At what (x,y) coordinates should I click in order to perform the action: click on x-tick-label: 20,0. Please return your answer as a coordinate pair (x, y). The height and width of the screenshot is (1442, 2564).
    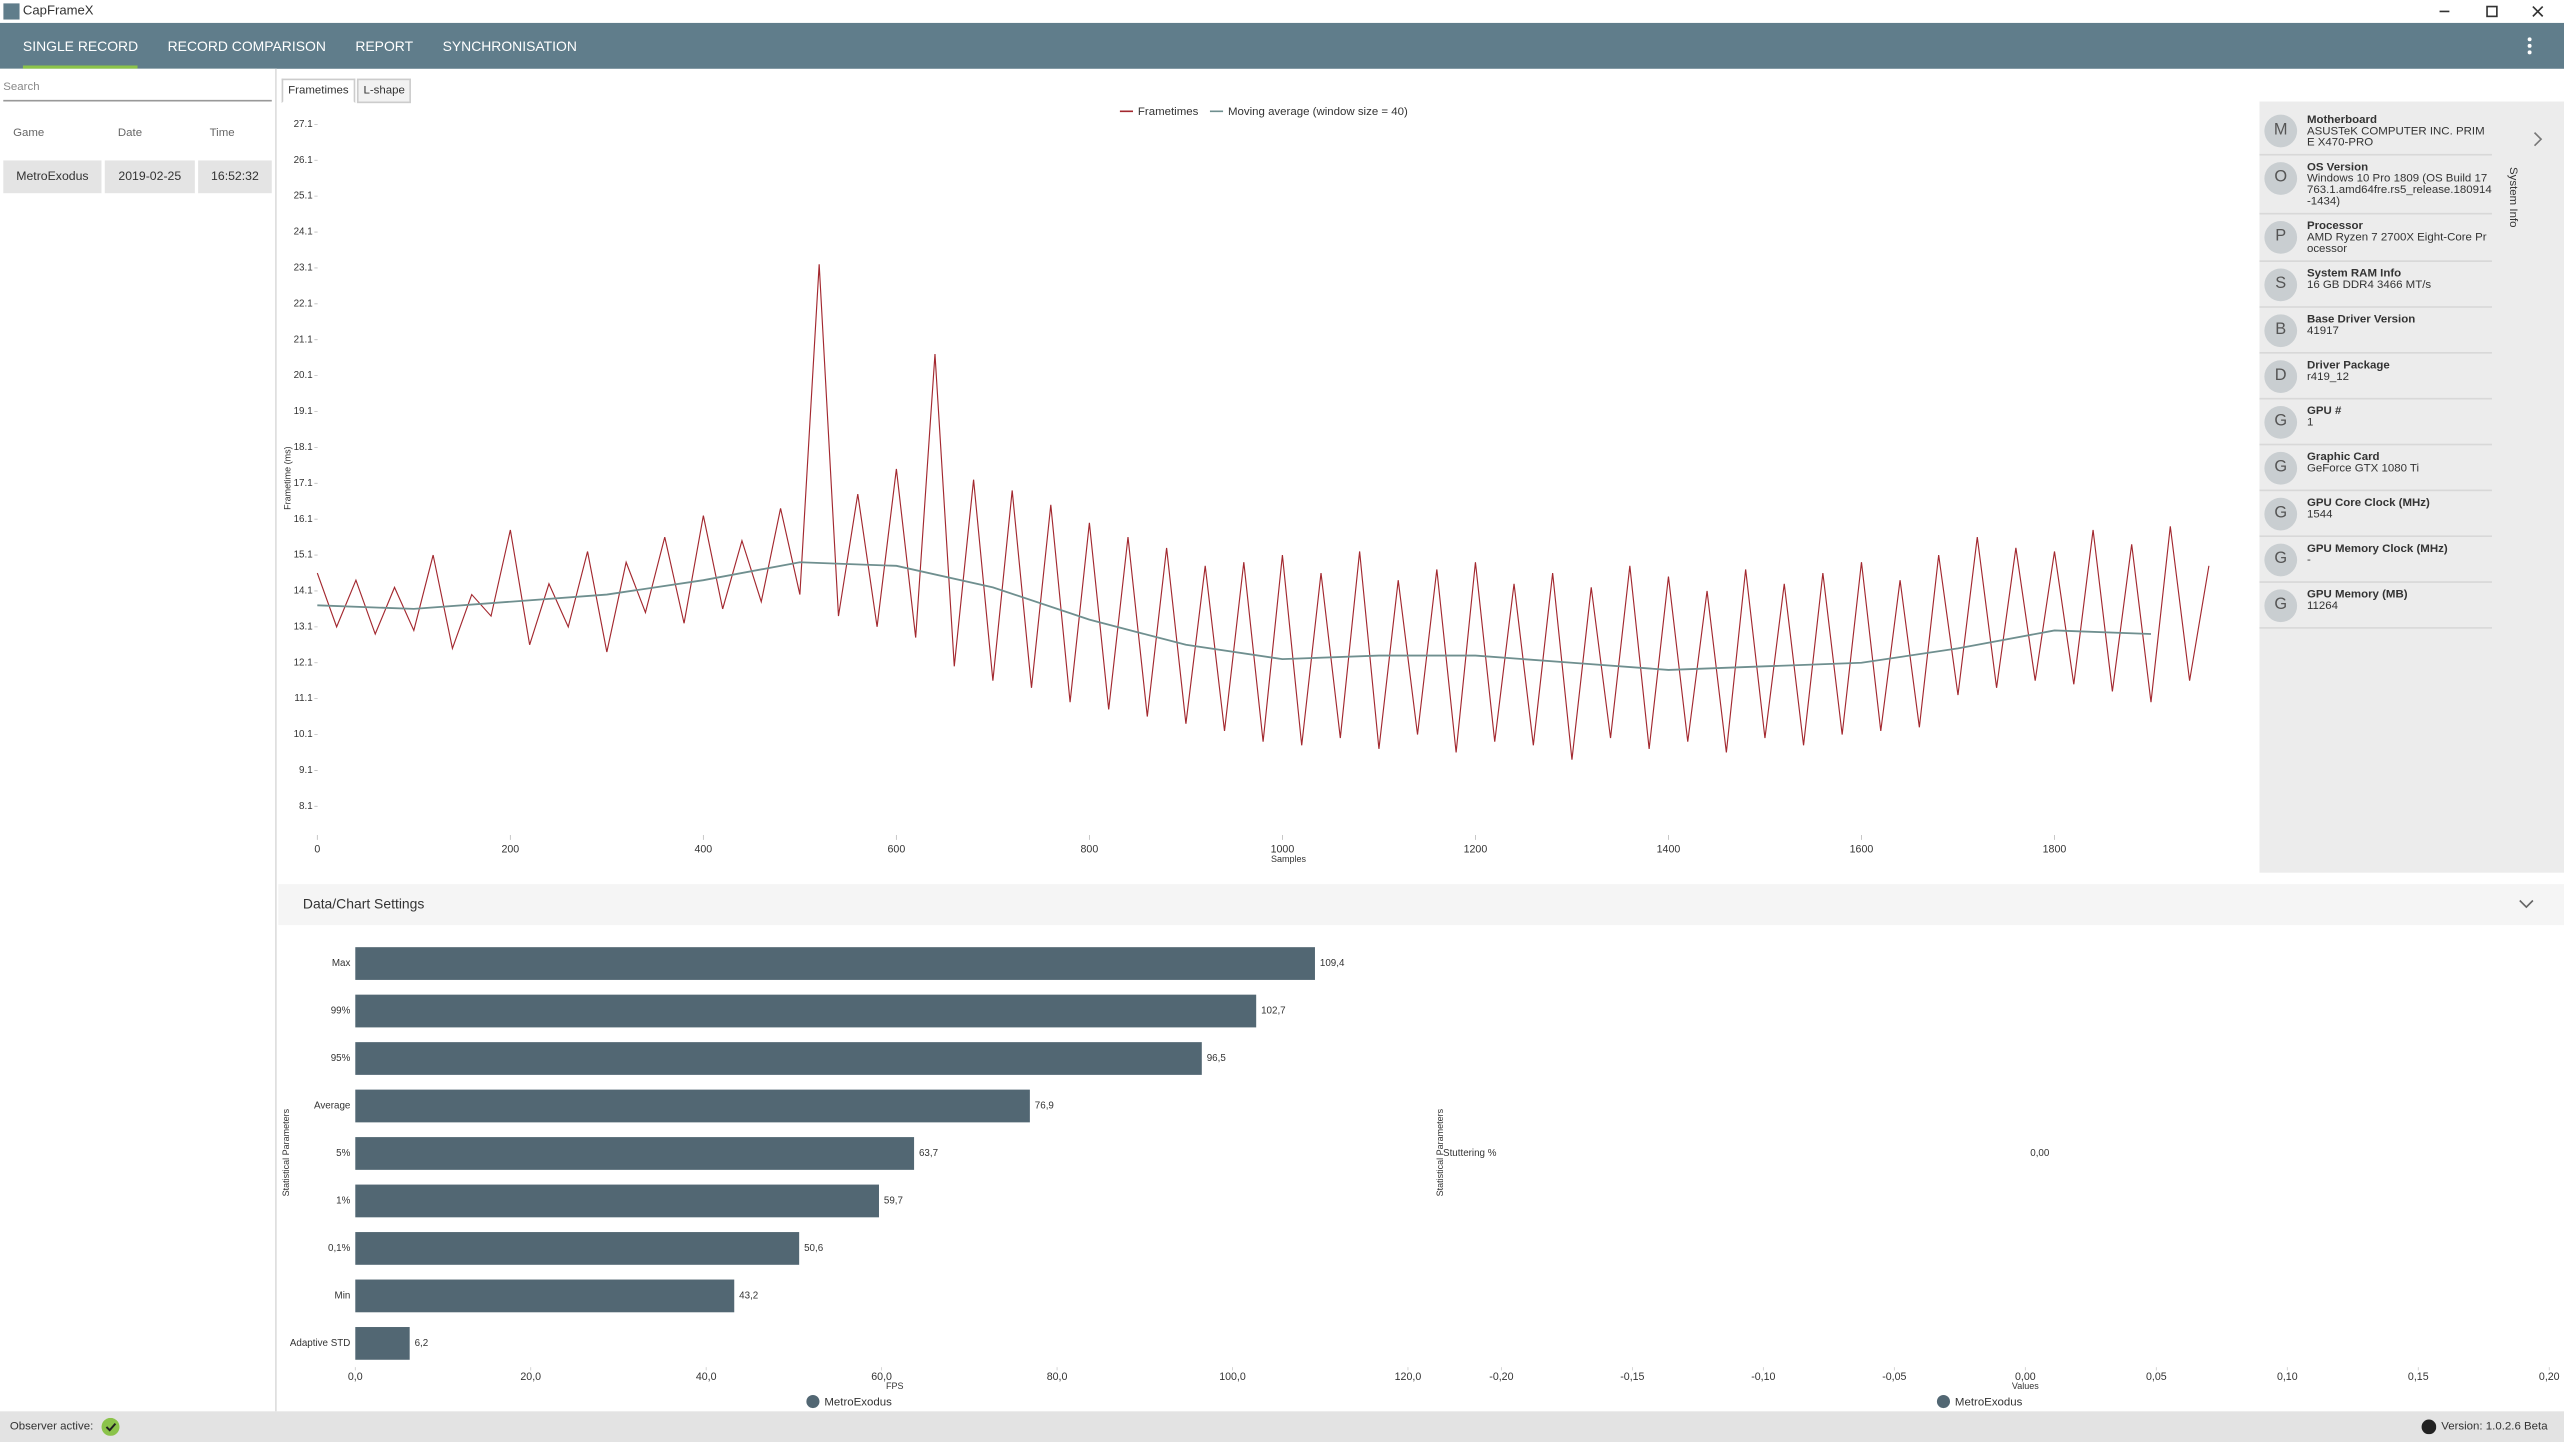
    Looking at the image, I should click on (530, 1377).